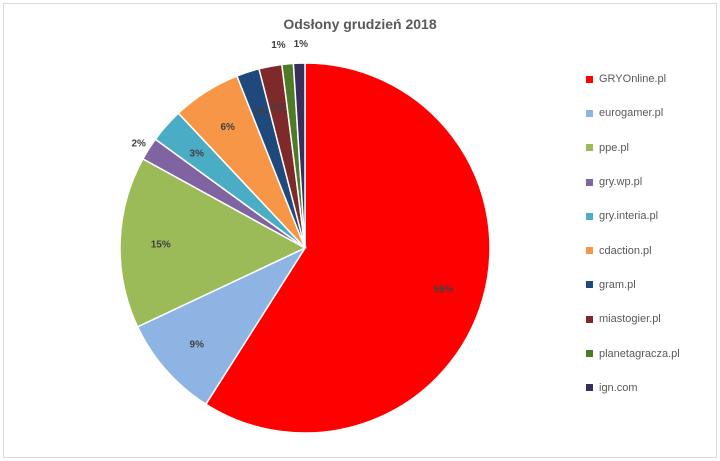 The height and width of the screenshot is (461, 720). Describe the element at coordinates (197, 154) in the screenshot. I see `data-label: 3%` at that location.